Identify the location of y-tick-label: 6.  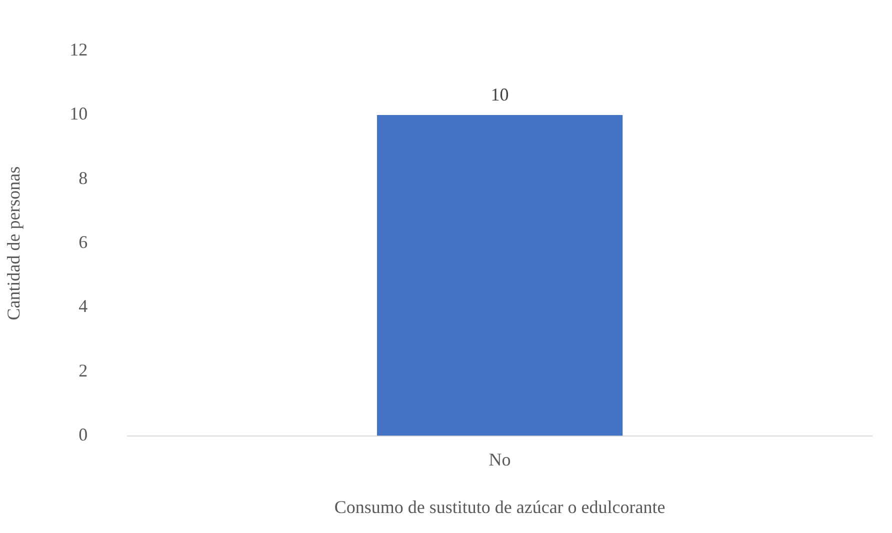
(83, 242).